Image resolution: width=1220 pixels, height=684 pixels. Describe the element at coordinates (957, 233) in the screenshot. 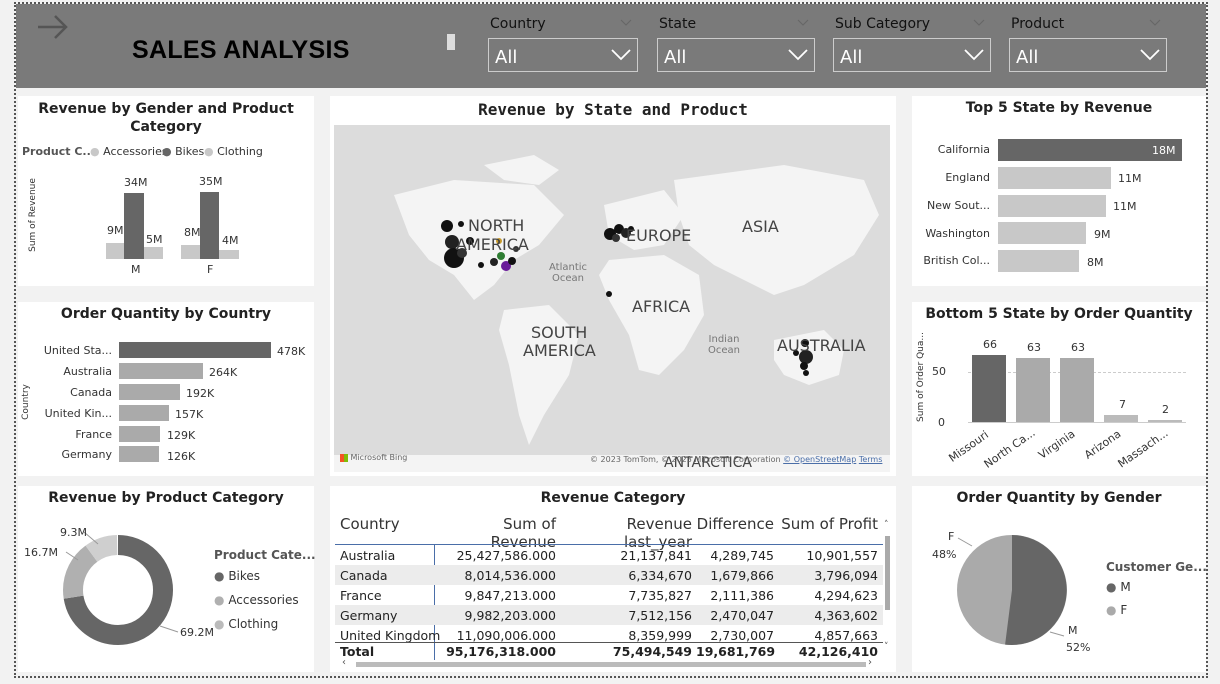

I see `y-tick-label: Washington` at that location.